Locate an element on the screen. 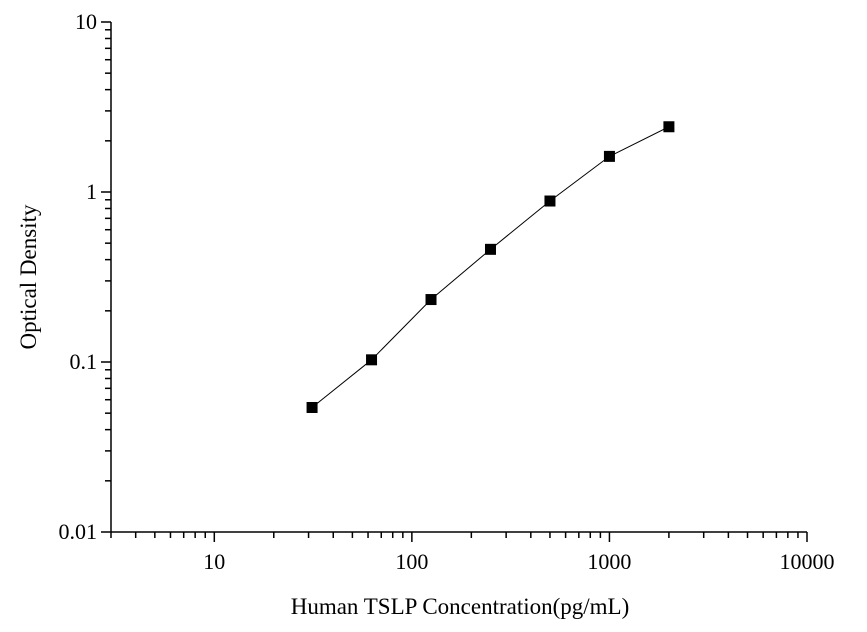 This screenshot has height=632, width=867. y-tick-label: 0.1 is located at coordinates (84, 361).